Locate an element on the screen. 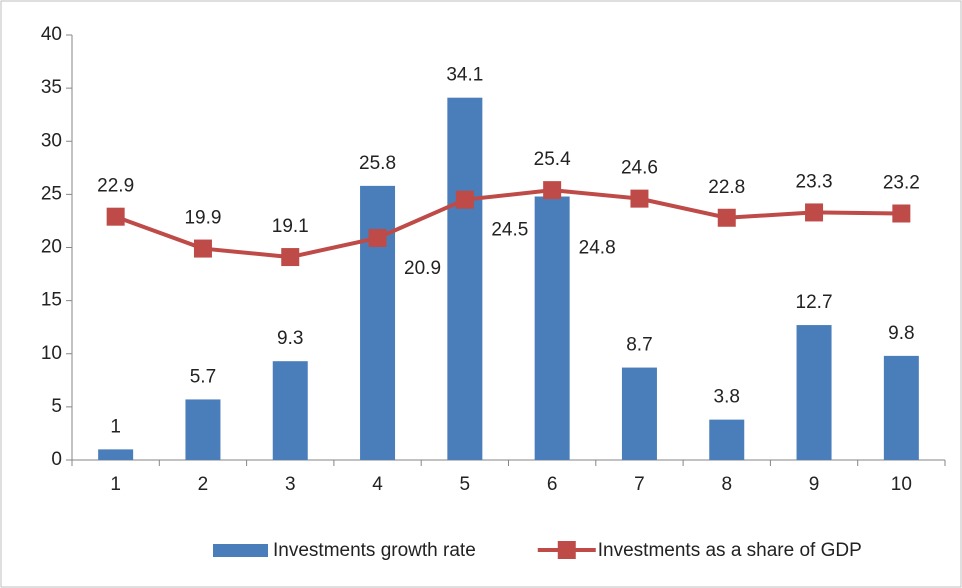  x-tick-label: 5 is located at coordinates (465, 484).